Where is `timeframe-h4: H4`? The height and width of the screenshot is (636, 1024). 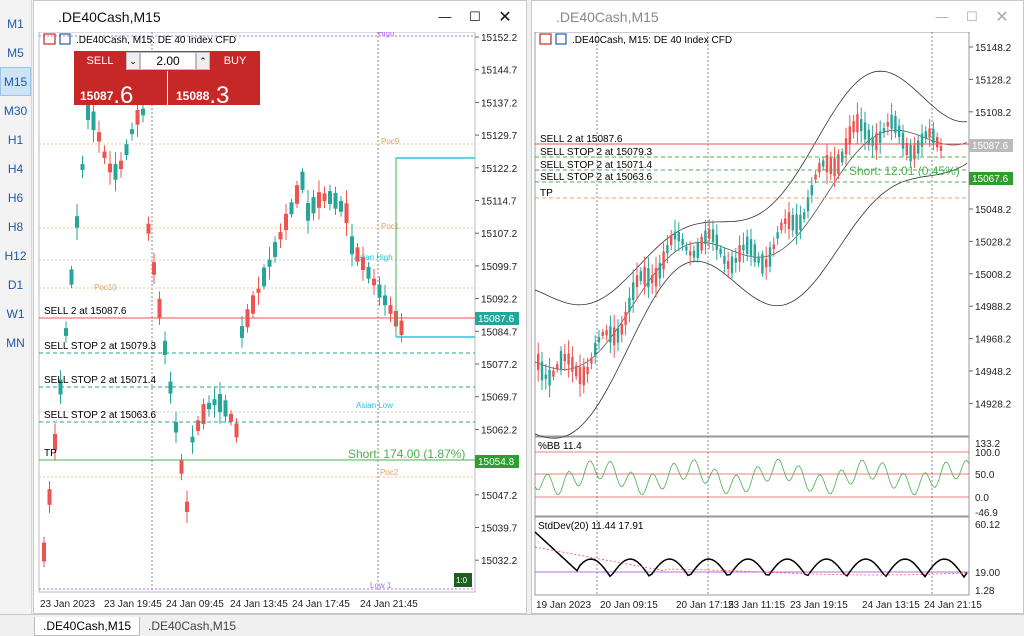
timeframe-h4: H4 is located at coordinates (15, 168).